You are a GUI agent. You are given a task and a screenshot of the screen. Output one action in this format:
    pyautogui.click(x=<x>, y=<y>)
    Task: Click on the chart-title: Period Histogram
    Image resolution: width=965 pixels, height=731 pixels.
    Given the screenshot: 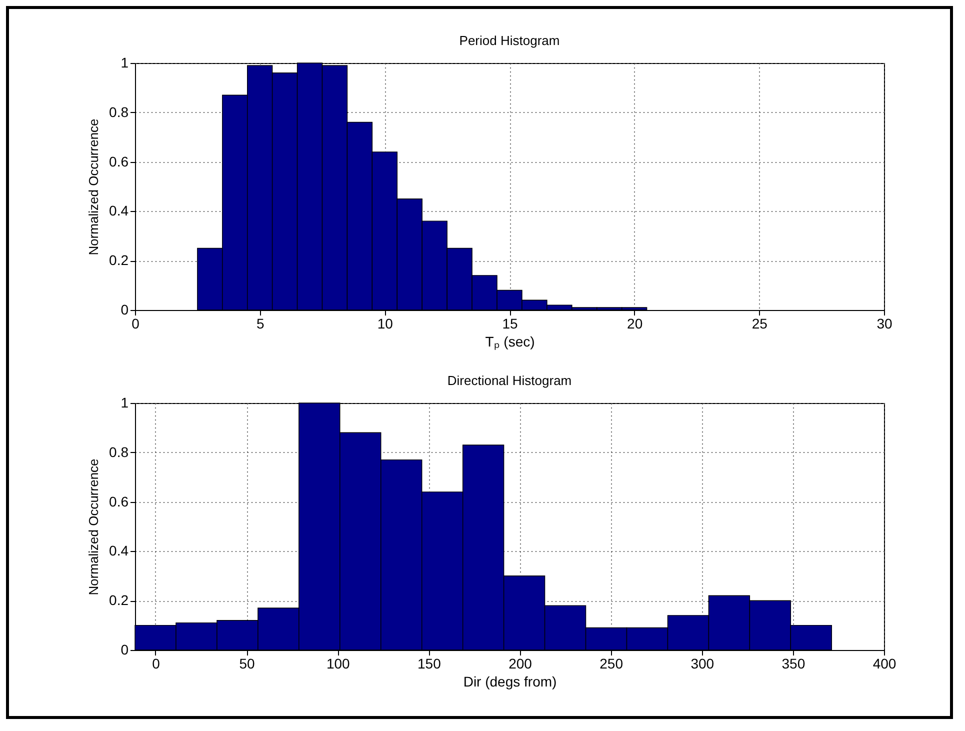 What is the action you would take?
    pyautogui.click(x=509, y=40)
    